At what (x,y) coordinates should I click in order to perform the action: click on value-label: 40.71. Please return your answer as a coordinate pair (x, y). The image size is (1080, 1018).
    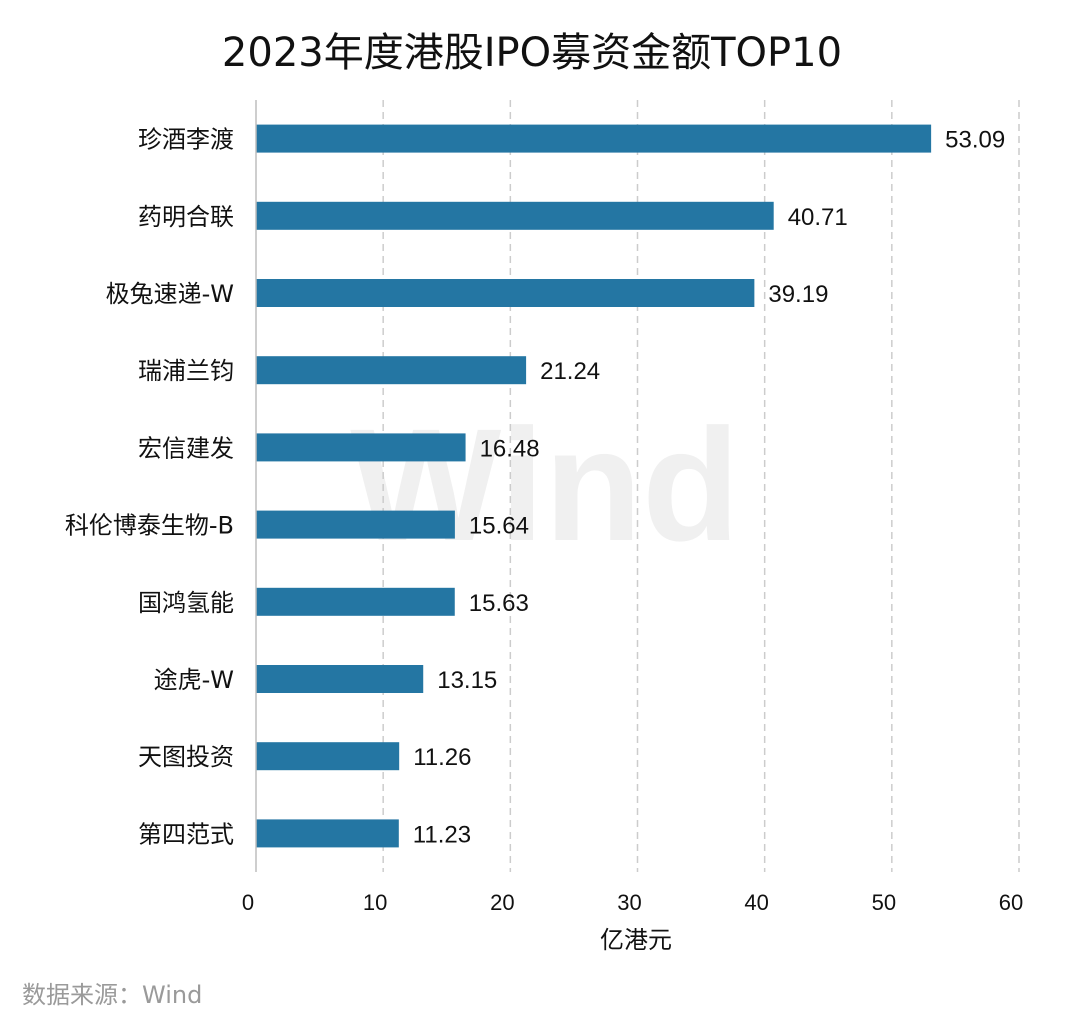
    Looking at the image, I should click on (818, 217).